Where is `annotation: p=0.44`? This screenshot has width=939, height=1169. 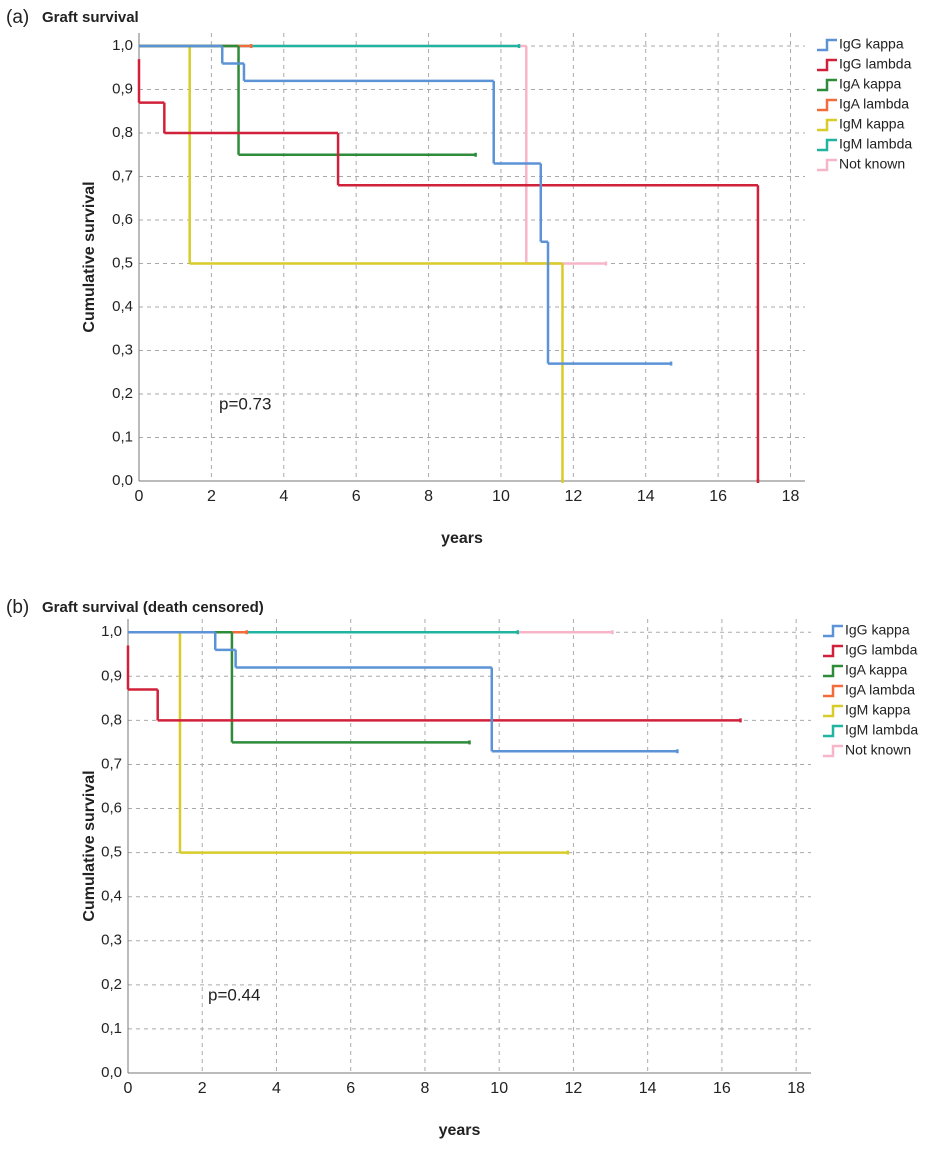
annotation: p=0.44 is located at coordinates (234, 994).